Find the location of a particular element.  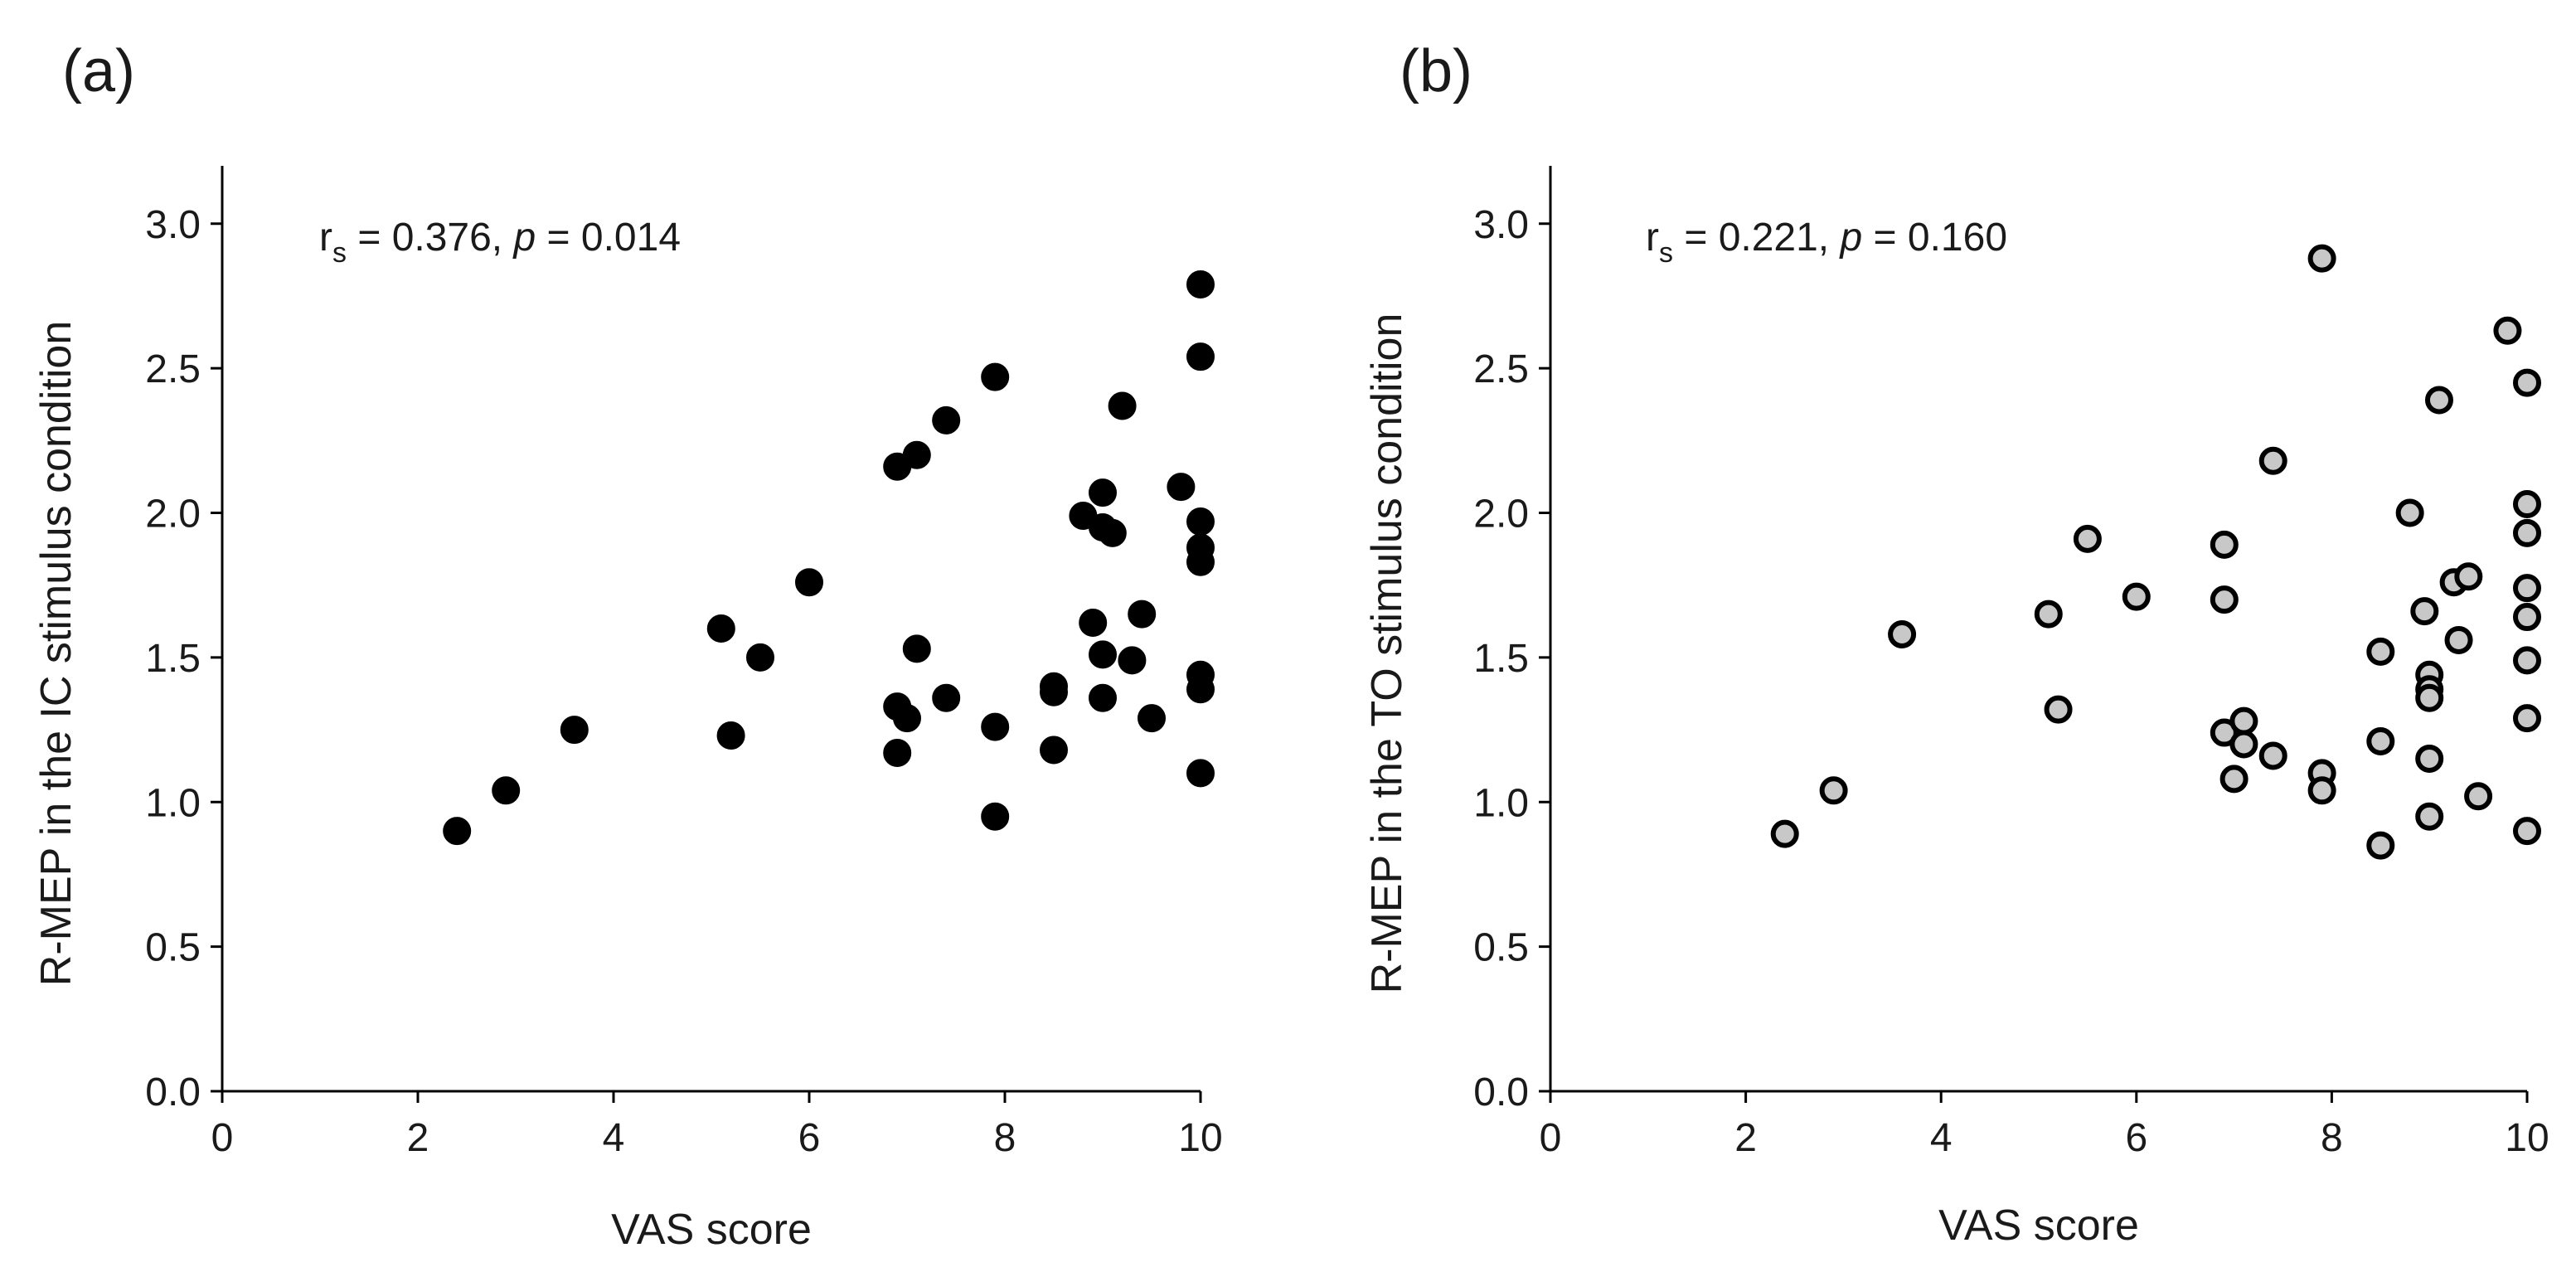

y-tick-label-a: 3.0 is located at coordinates (173, 225).